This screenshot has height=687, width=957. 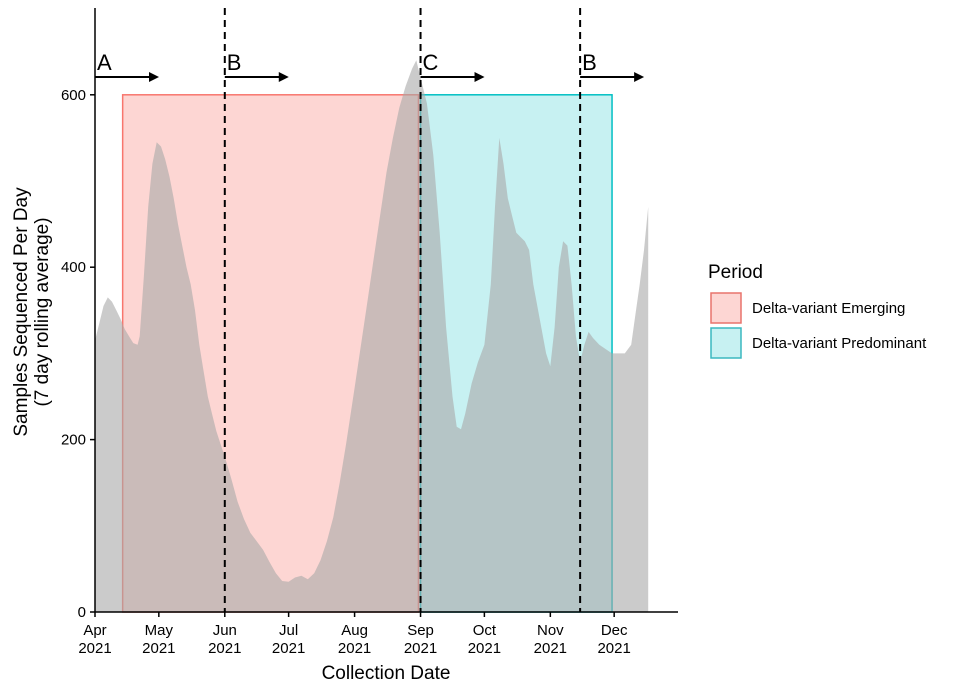 What do you see at coordinates (839, 343) in the screenshot?
I see `legend-label-predominant: Delta-variant Predominant` at bounding box center [839, 343].